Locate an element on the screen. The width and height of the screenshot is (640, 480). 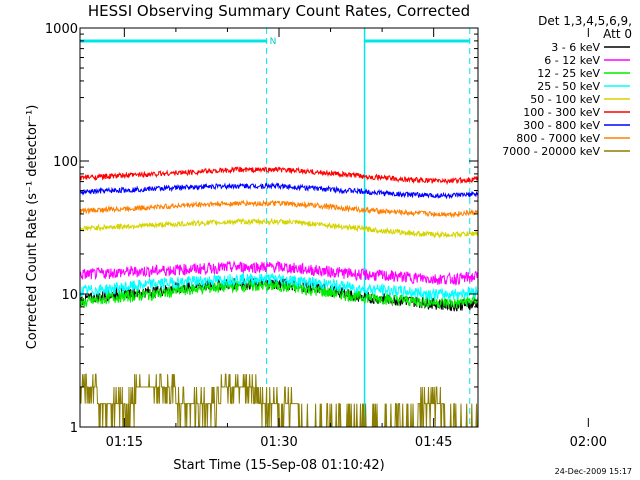
legend-label: 800 - 7000 keV is located at coordinates (558, 138).